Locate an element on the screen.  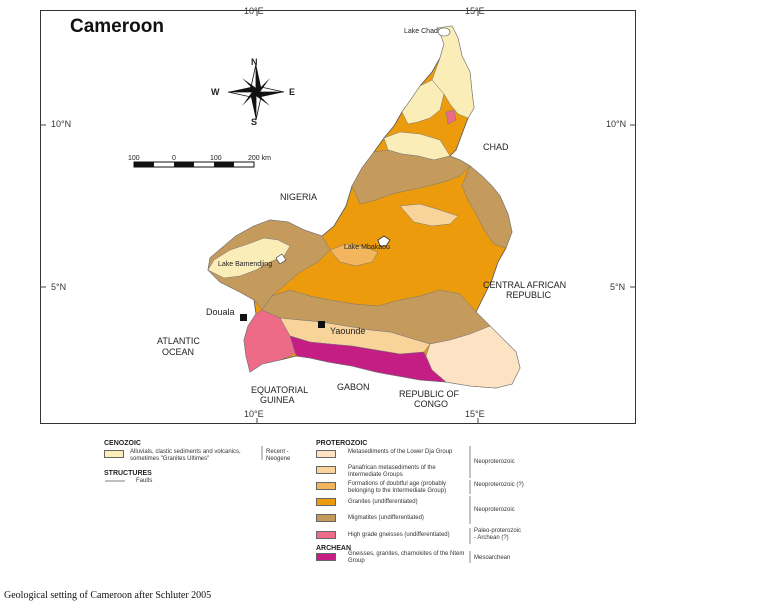
legend-age-neoproterozoic-1: Neoproterozoic is located at coordinates (494, 462).